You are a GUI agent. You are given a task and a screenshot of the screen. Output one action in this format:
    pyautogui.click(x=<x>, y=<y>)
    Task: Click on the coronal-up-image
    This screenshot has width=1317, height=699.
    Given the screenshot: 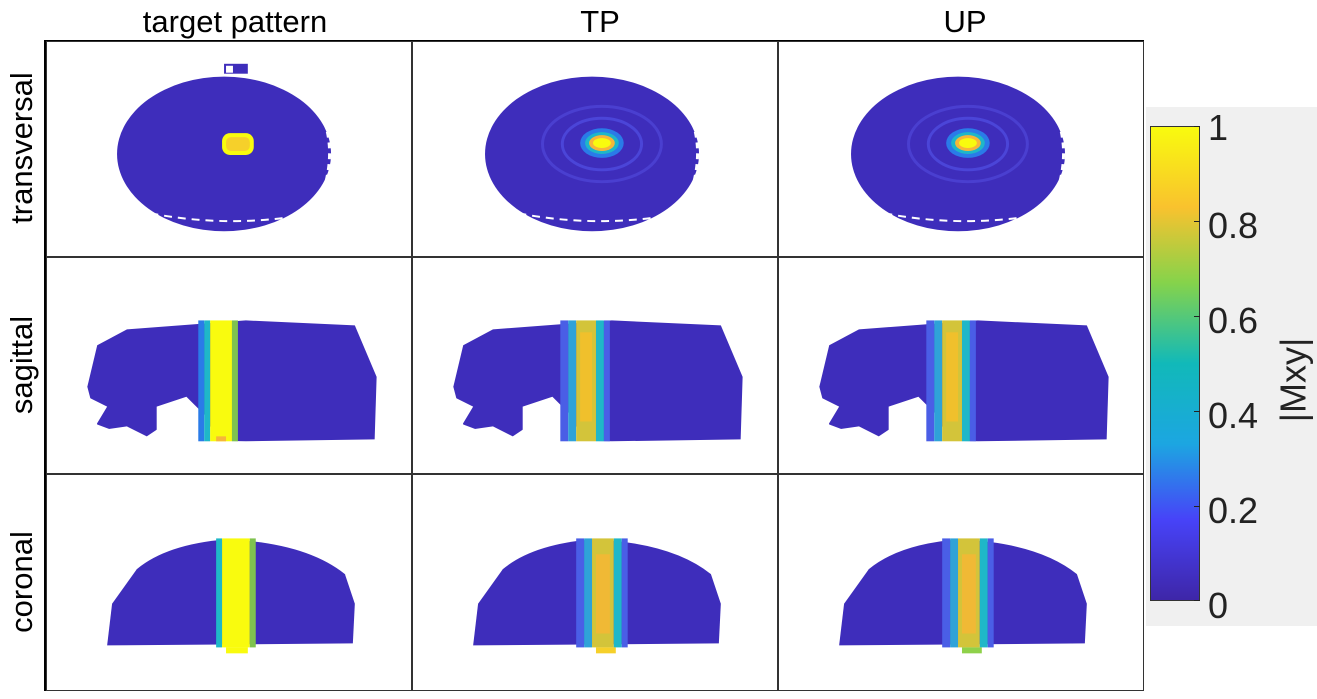 What is the action you would take?
    pyautogui.click(x=963, y=596)
    